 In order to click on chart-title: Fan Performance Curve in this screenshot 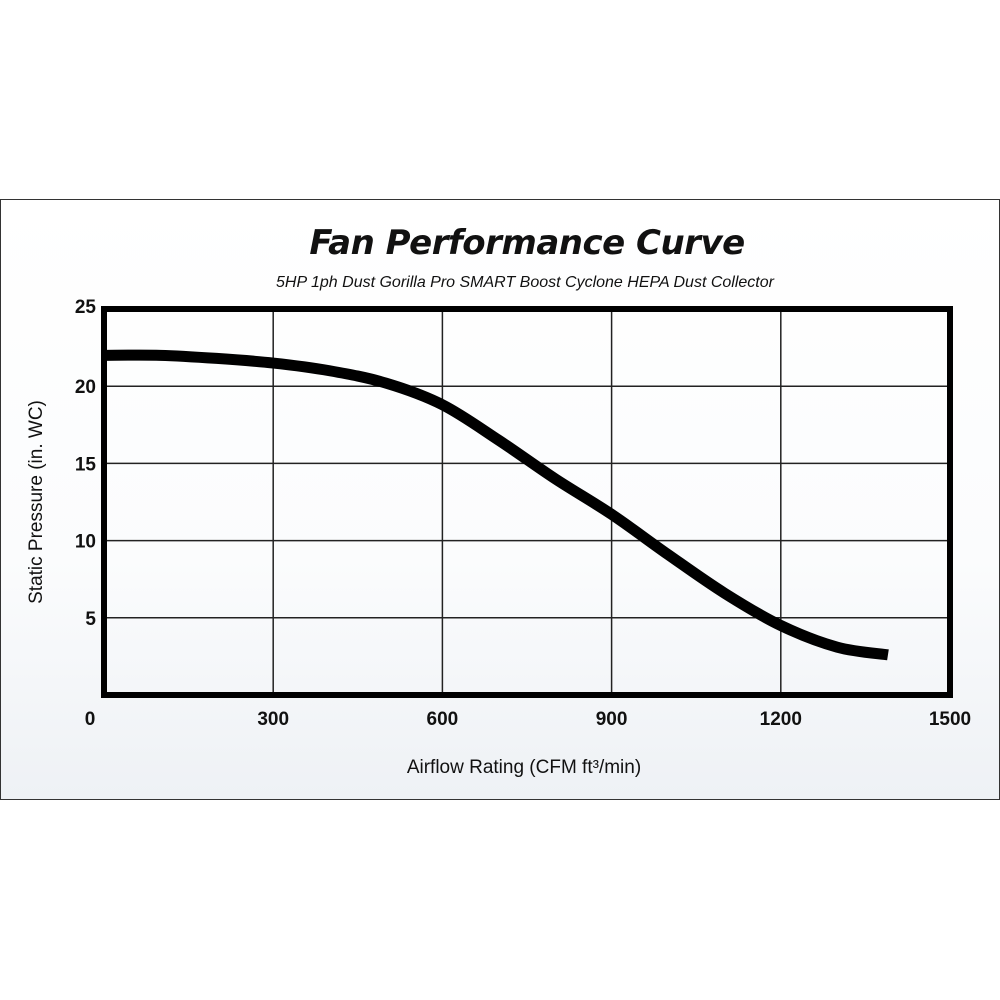, I will do `click(526, 243)`.